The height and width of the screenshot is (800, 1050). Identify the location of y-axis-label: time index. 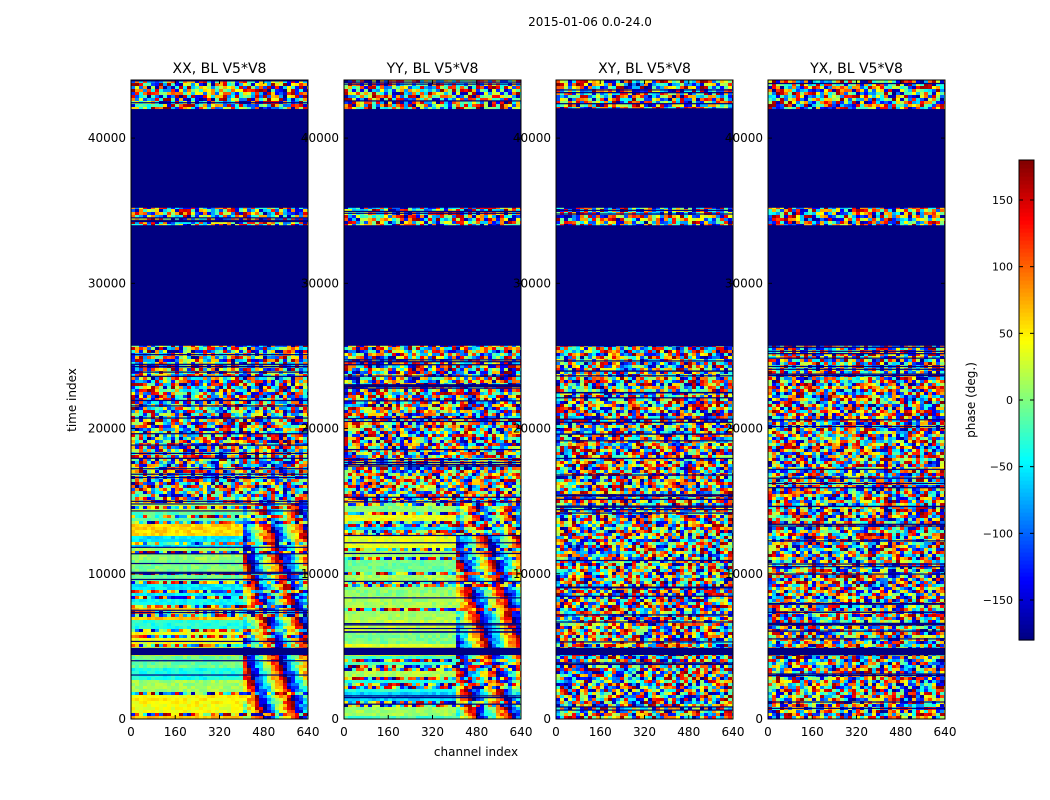
(72, 400).